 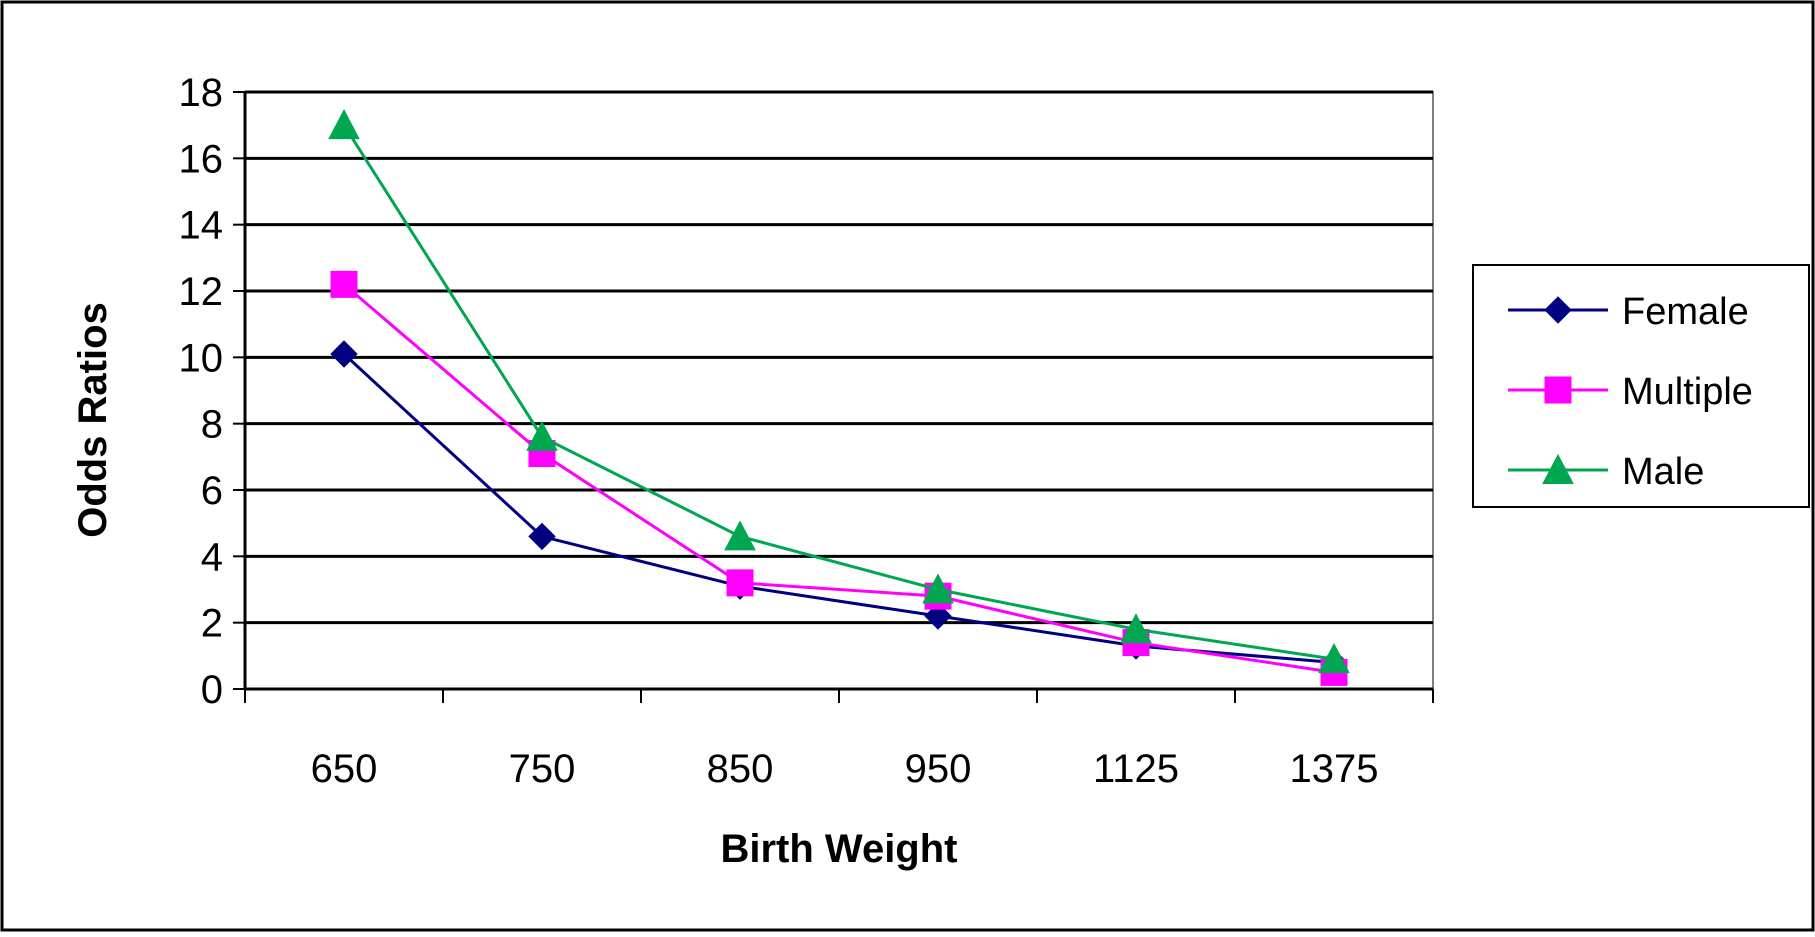 I want to click on x-tick-label: 750, so click(x=542, y=769).